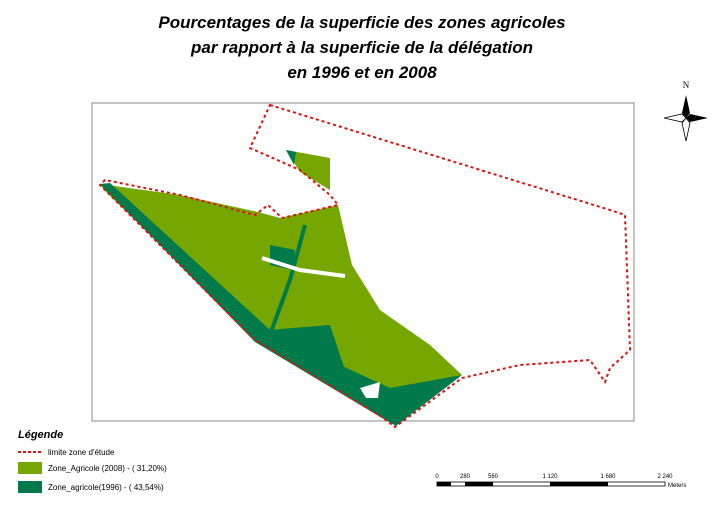 This screenshot has width=724, height=512. What do you see at coordinates (551, 484) in the screenshot?
I see `scale-bar` at bounding box center [551, 484].